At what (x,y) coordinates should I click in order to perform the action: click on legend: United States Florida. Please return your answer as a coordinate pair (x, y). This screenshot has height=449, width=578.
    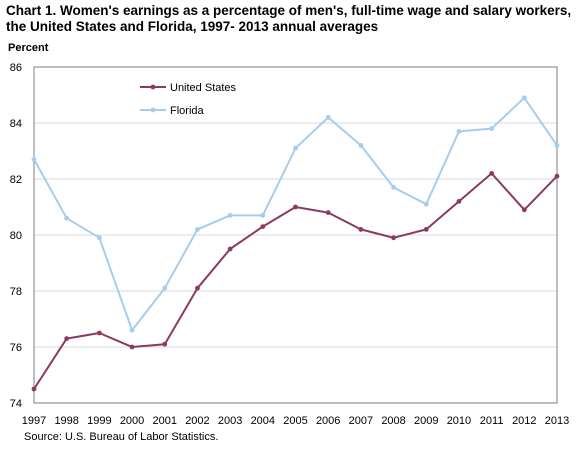
    Looking at the image, I should click on (188, 99).